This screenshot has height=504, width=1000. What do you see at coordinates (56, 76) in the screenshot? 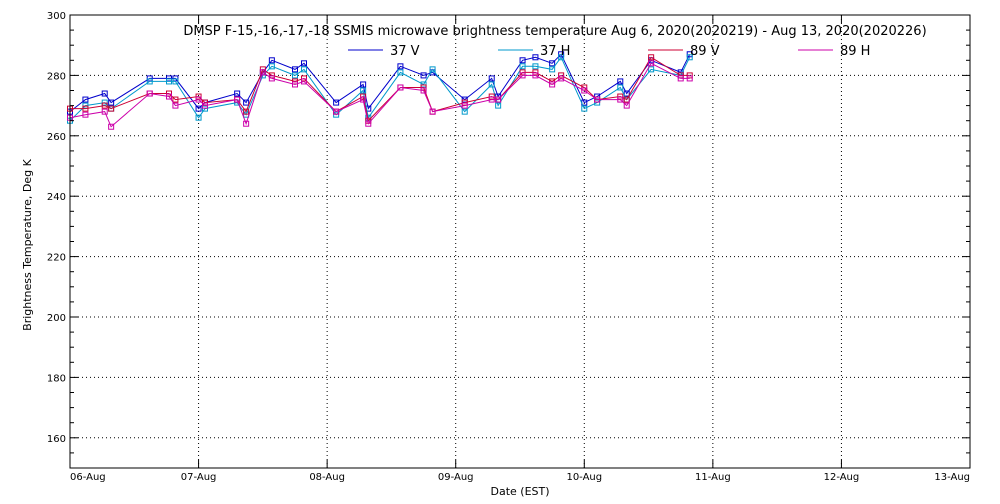
I see `y-tick-label: 280` at bounding box center [56, 76].